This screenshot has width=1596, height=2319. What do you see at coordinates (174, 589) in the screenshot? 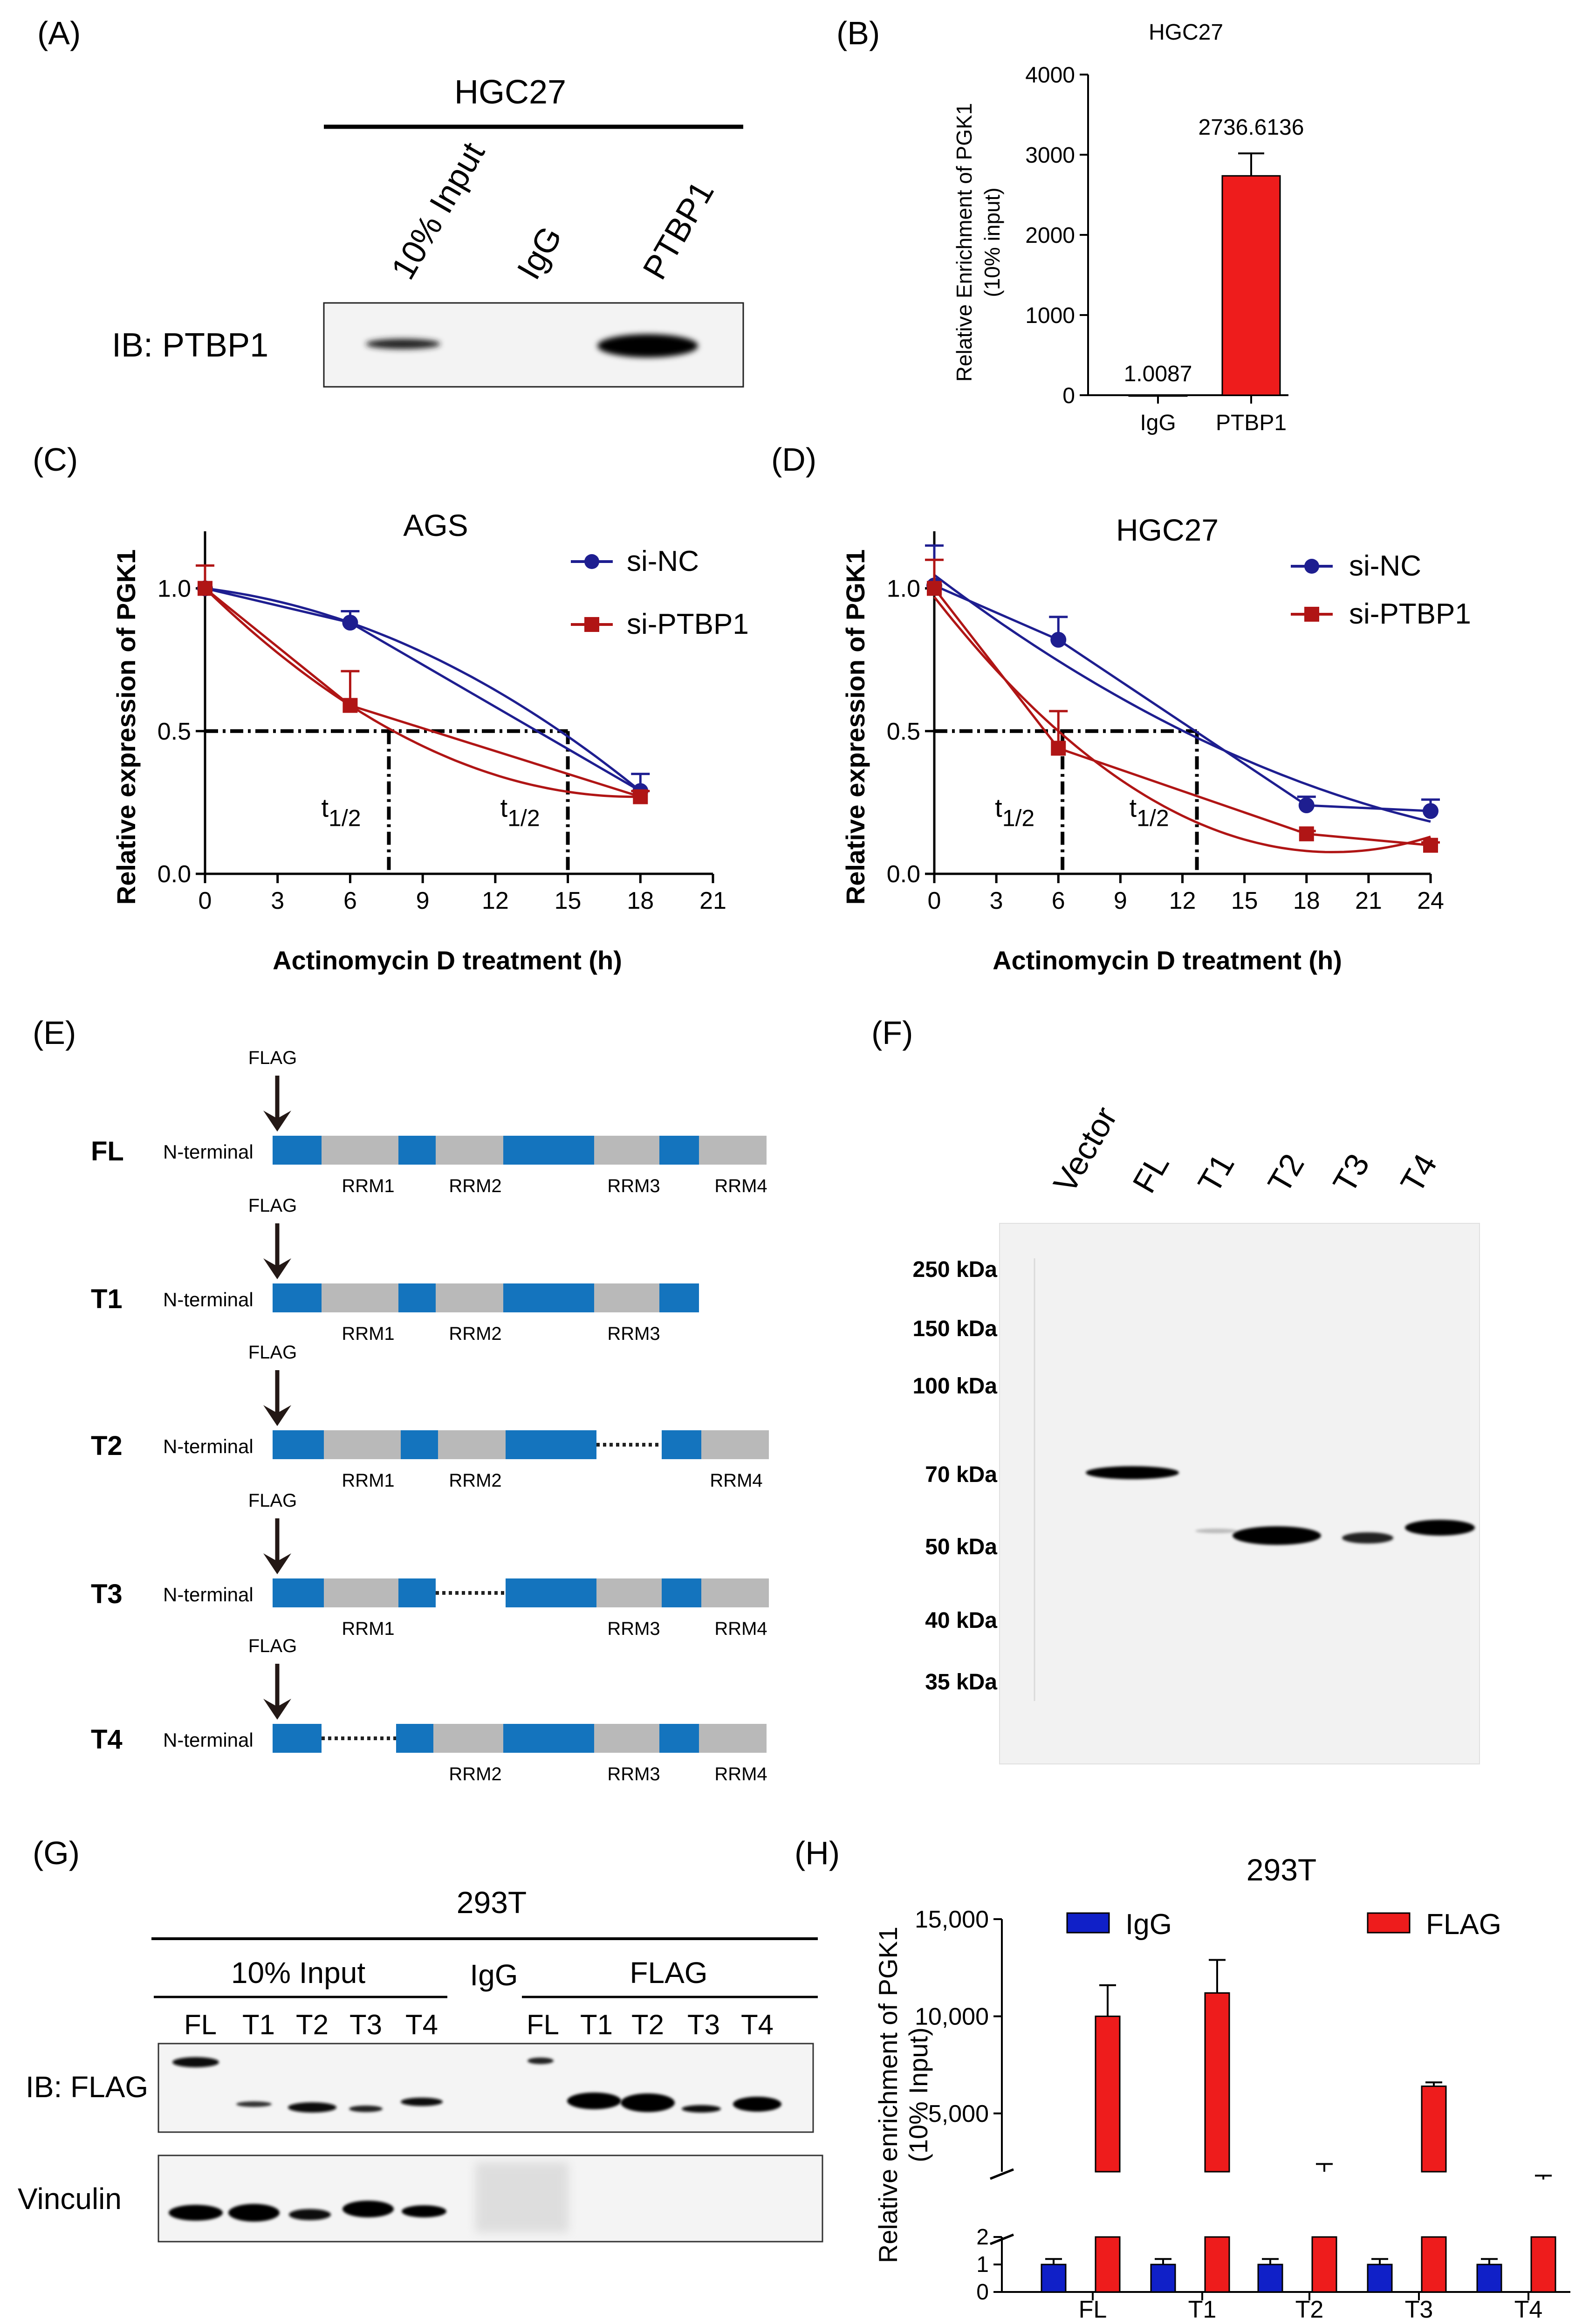
I see `chart-c-ytick-label: 1.0` at bounding box center [174, 589].